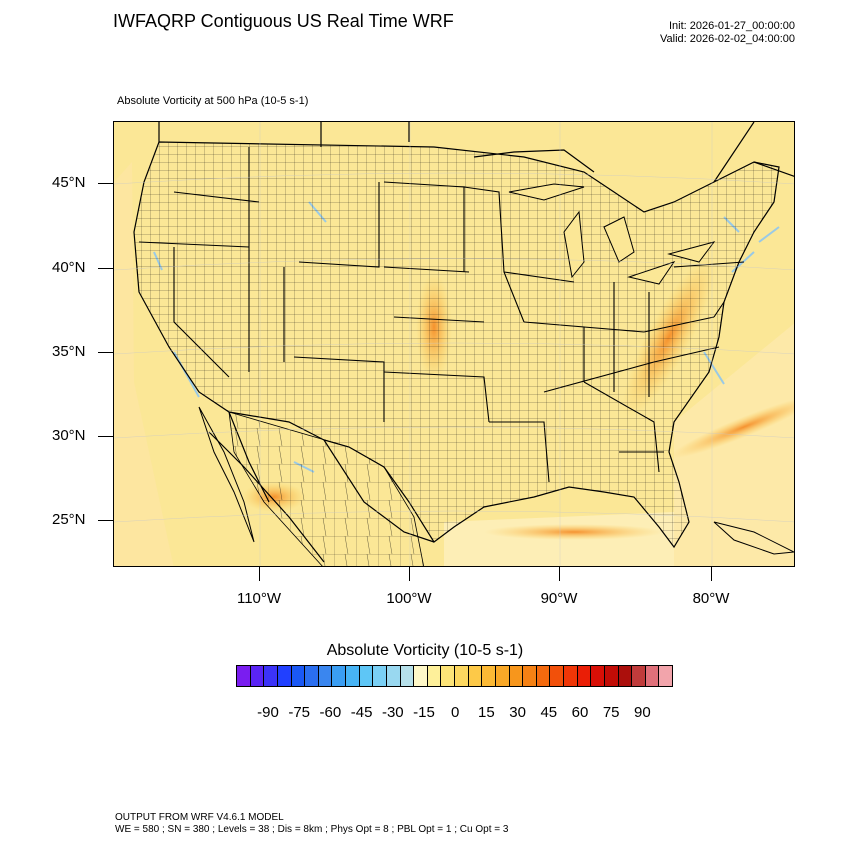 Image resolution: width=850 pixels, height=850 pixels. Describe the element at coordinates (199, 817) in the screenshot. I see `model-info-line1: OUTPUT FROM WRF V4.6.1 MODEL` at that location.